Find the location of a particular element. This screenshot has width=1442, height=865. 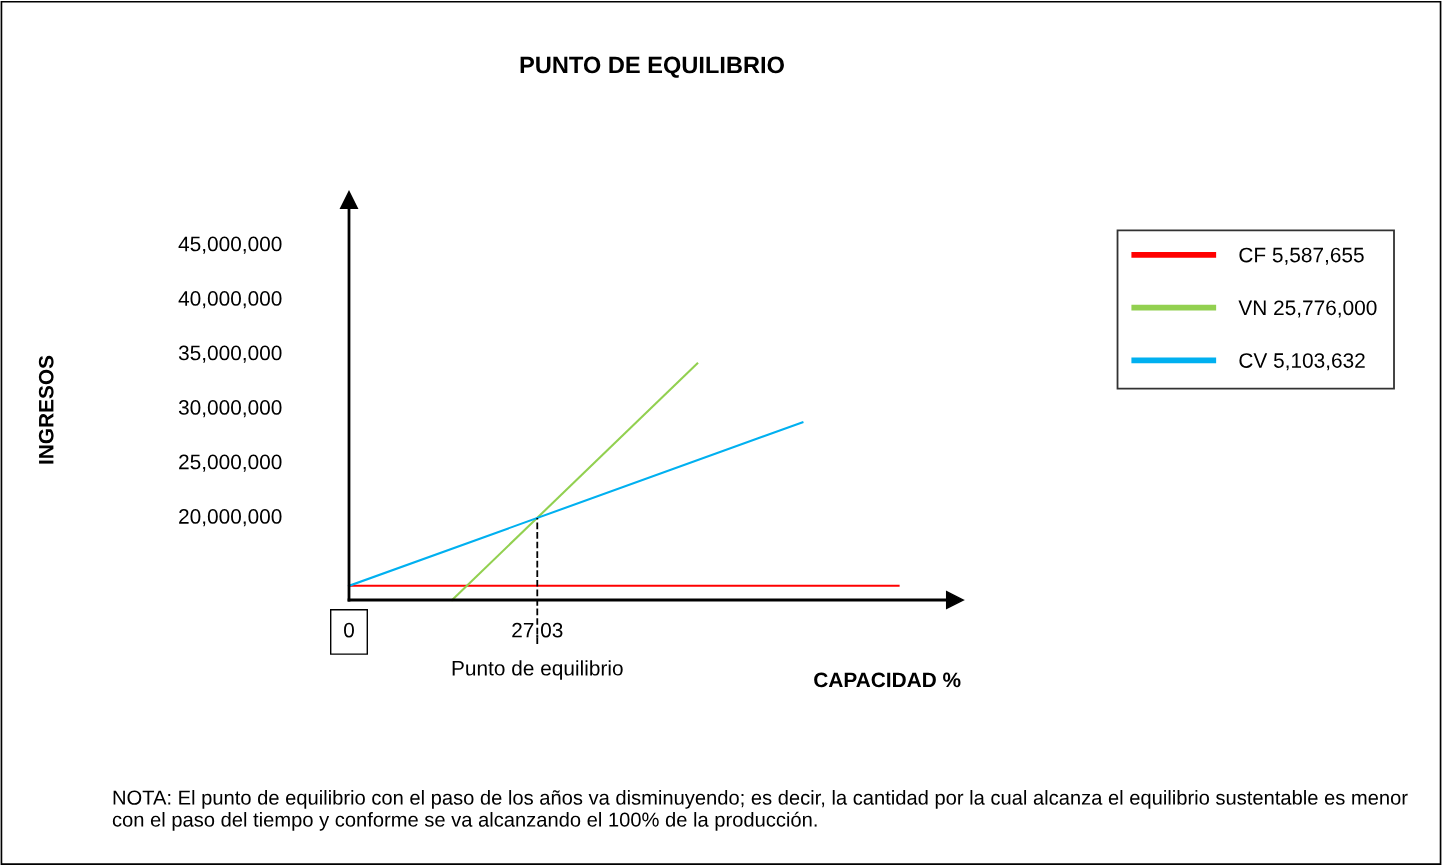

ref-line-label: Punto de equilibrio is located at coordinates (537, 670).